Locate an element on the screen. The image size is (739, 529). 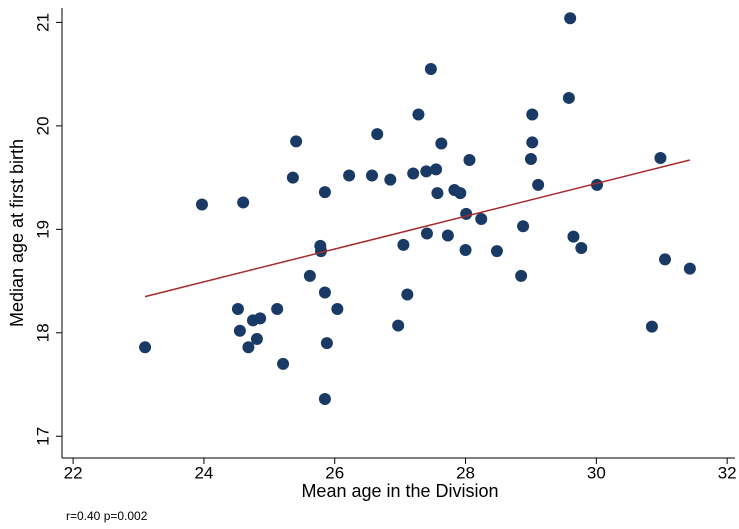
x-tick-label: 32 is located at coordinates (727, 472).